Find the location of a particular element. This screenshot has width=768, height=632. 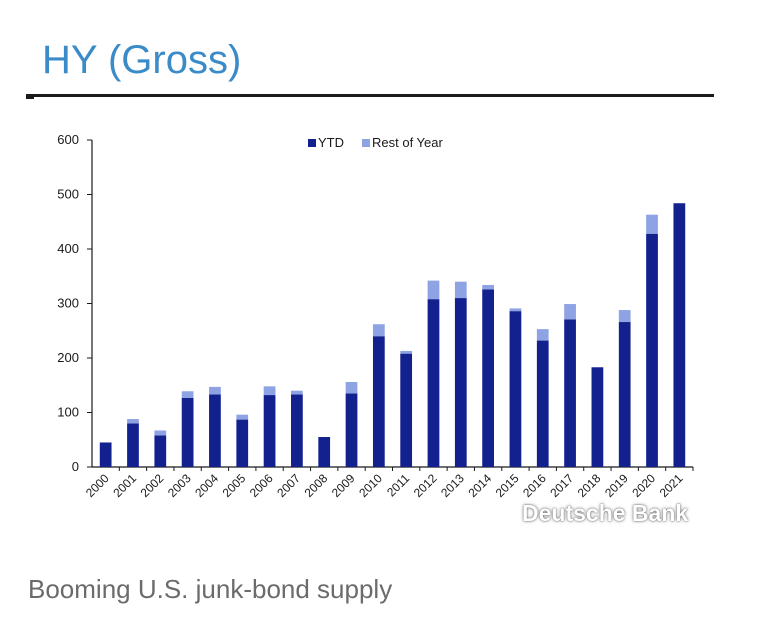

deutsche-bank-watermark: Deutsche Bank is located at coordinates (605, 513).